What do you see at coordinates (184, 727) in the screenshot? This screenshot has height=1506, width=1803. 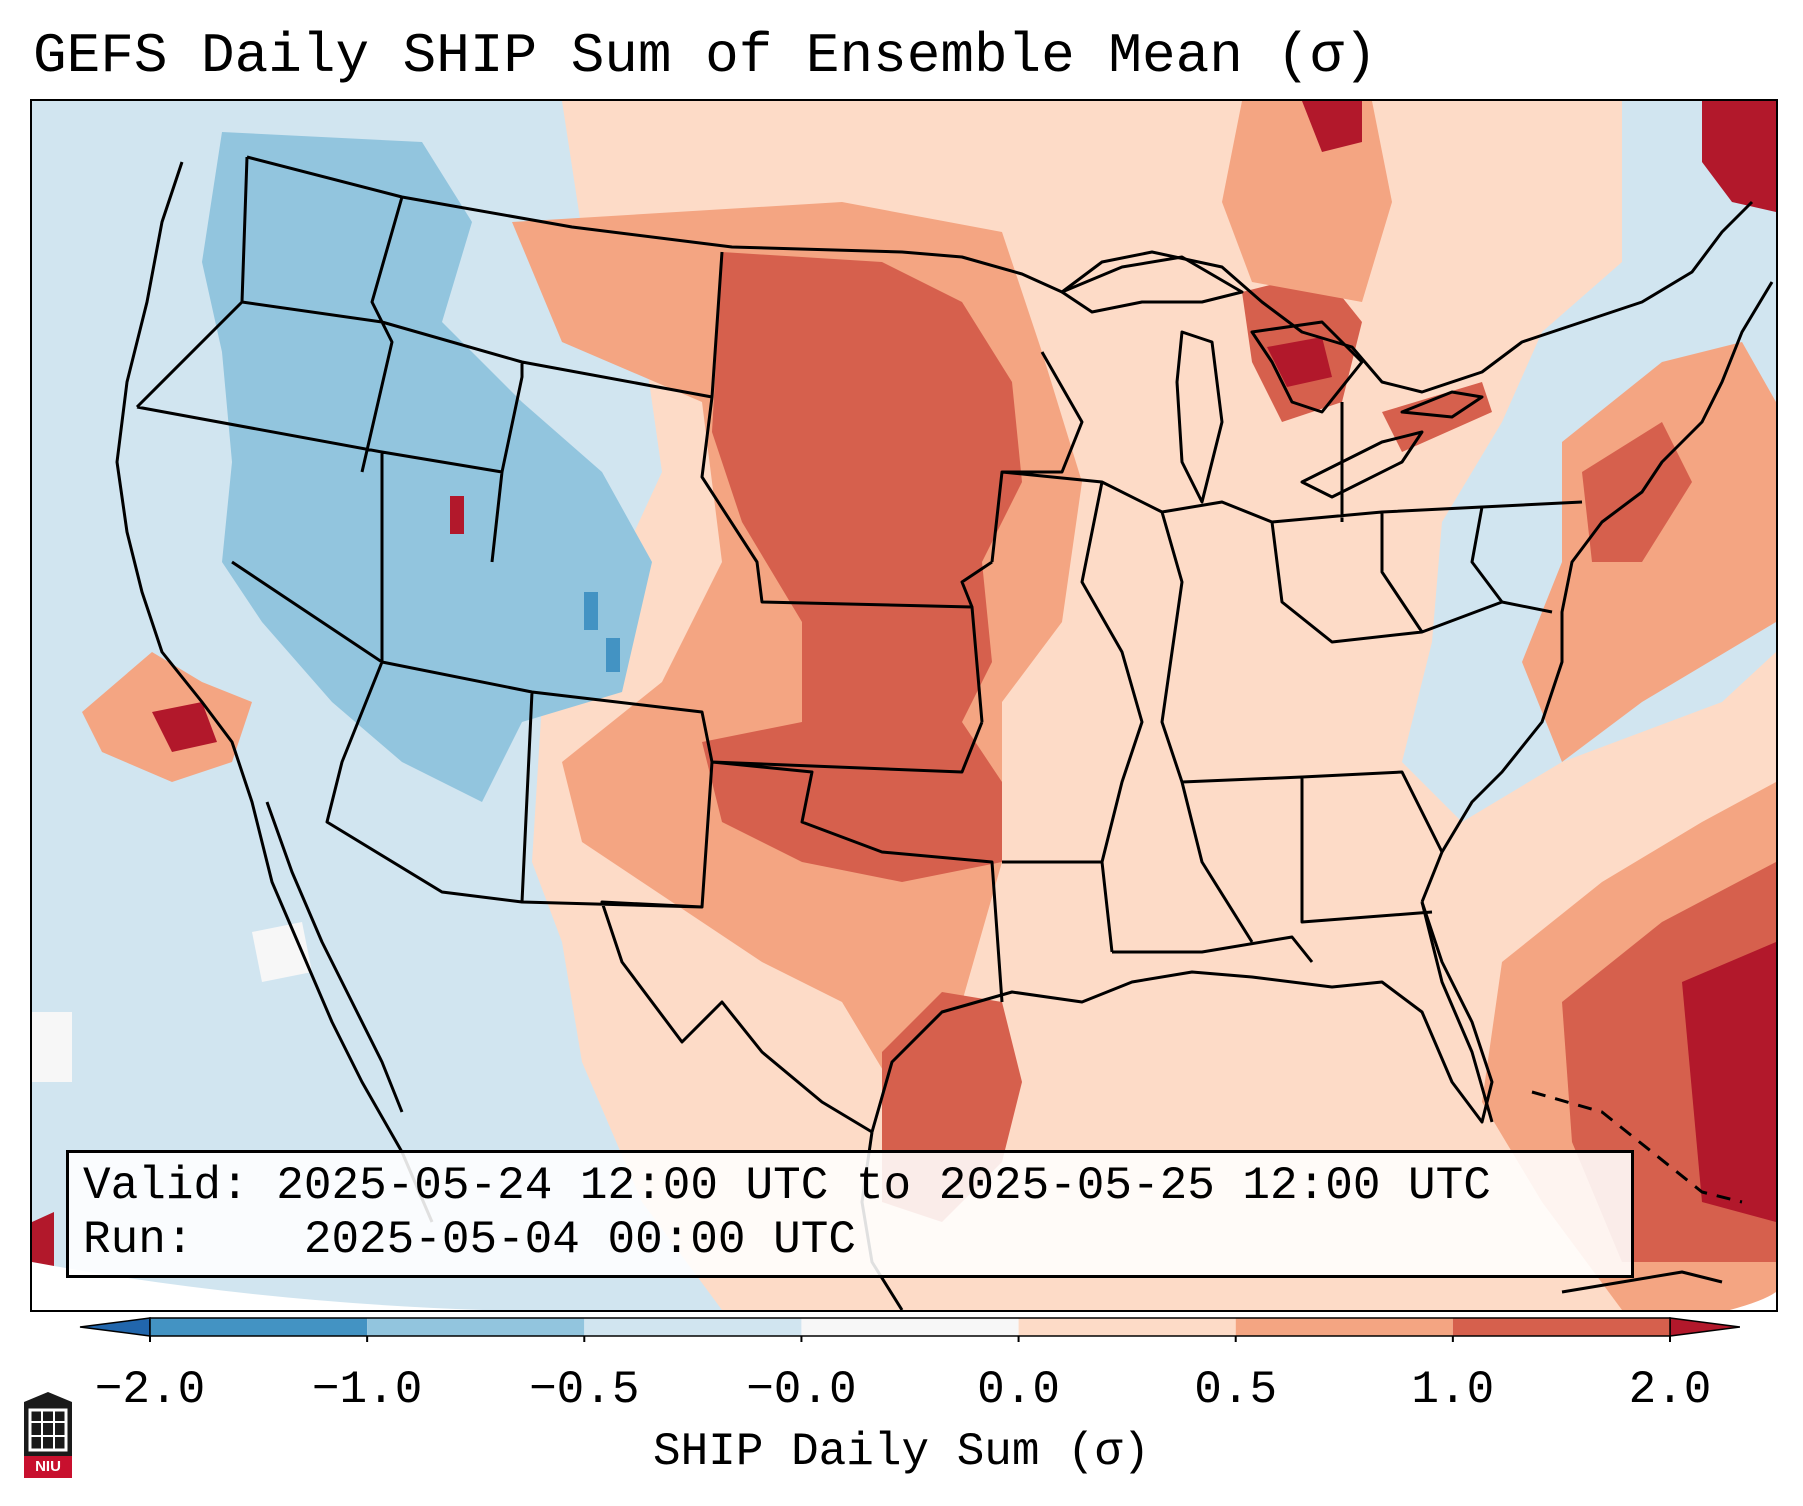 I see `socal-max` at bounding box center [184, 727].